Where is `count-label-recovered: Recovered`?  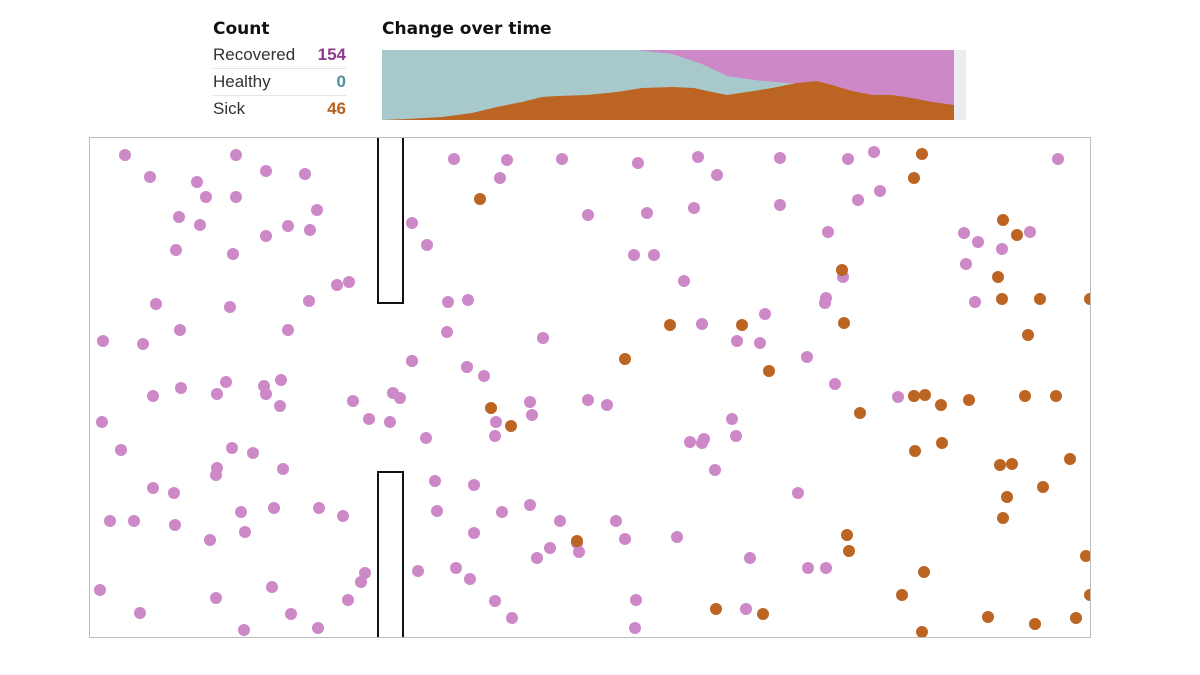 count-label-recovered: Recovered is located at coordinates (254, 54).